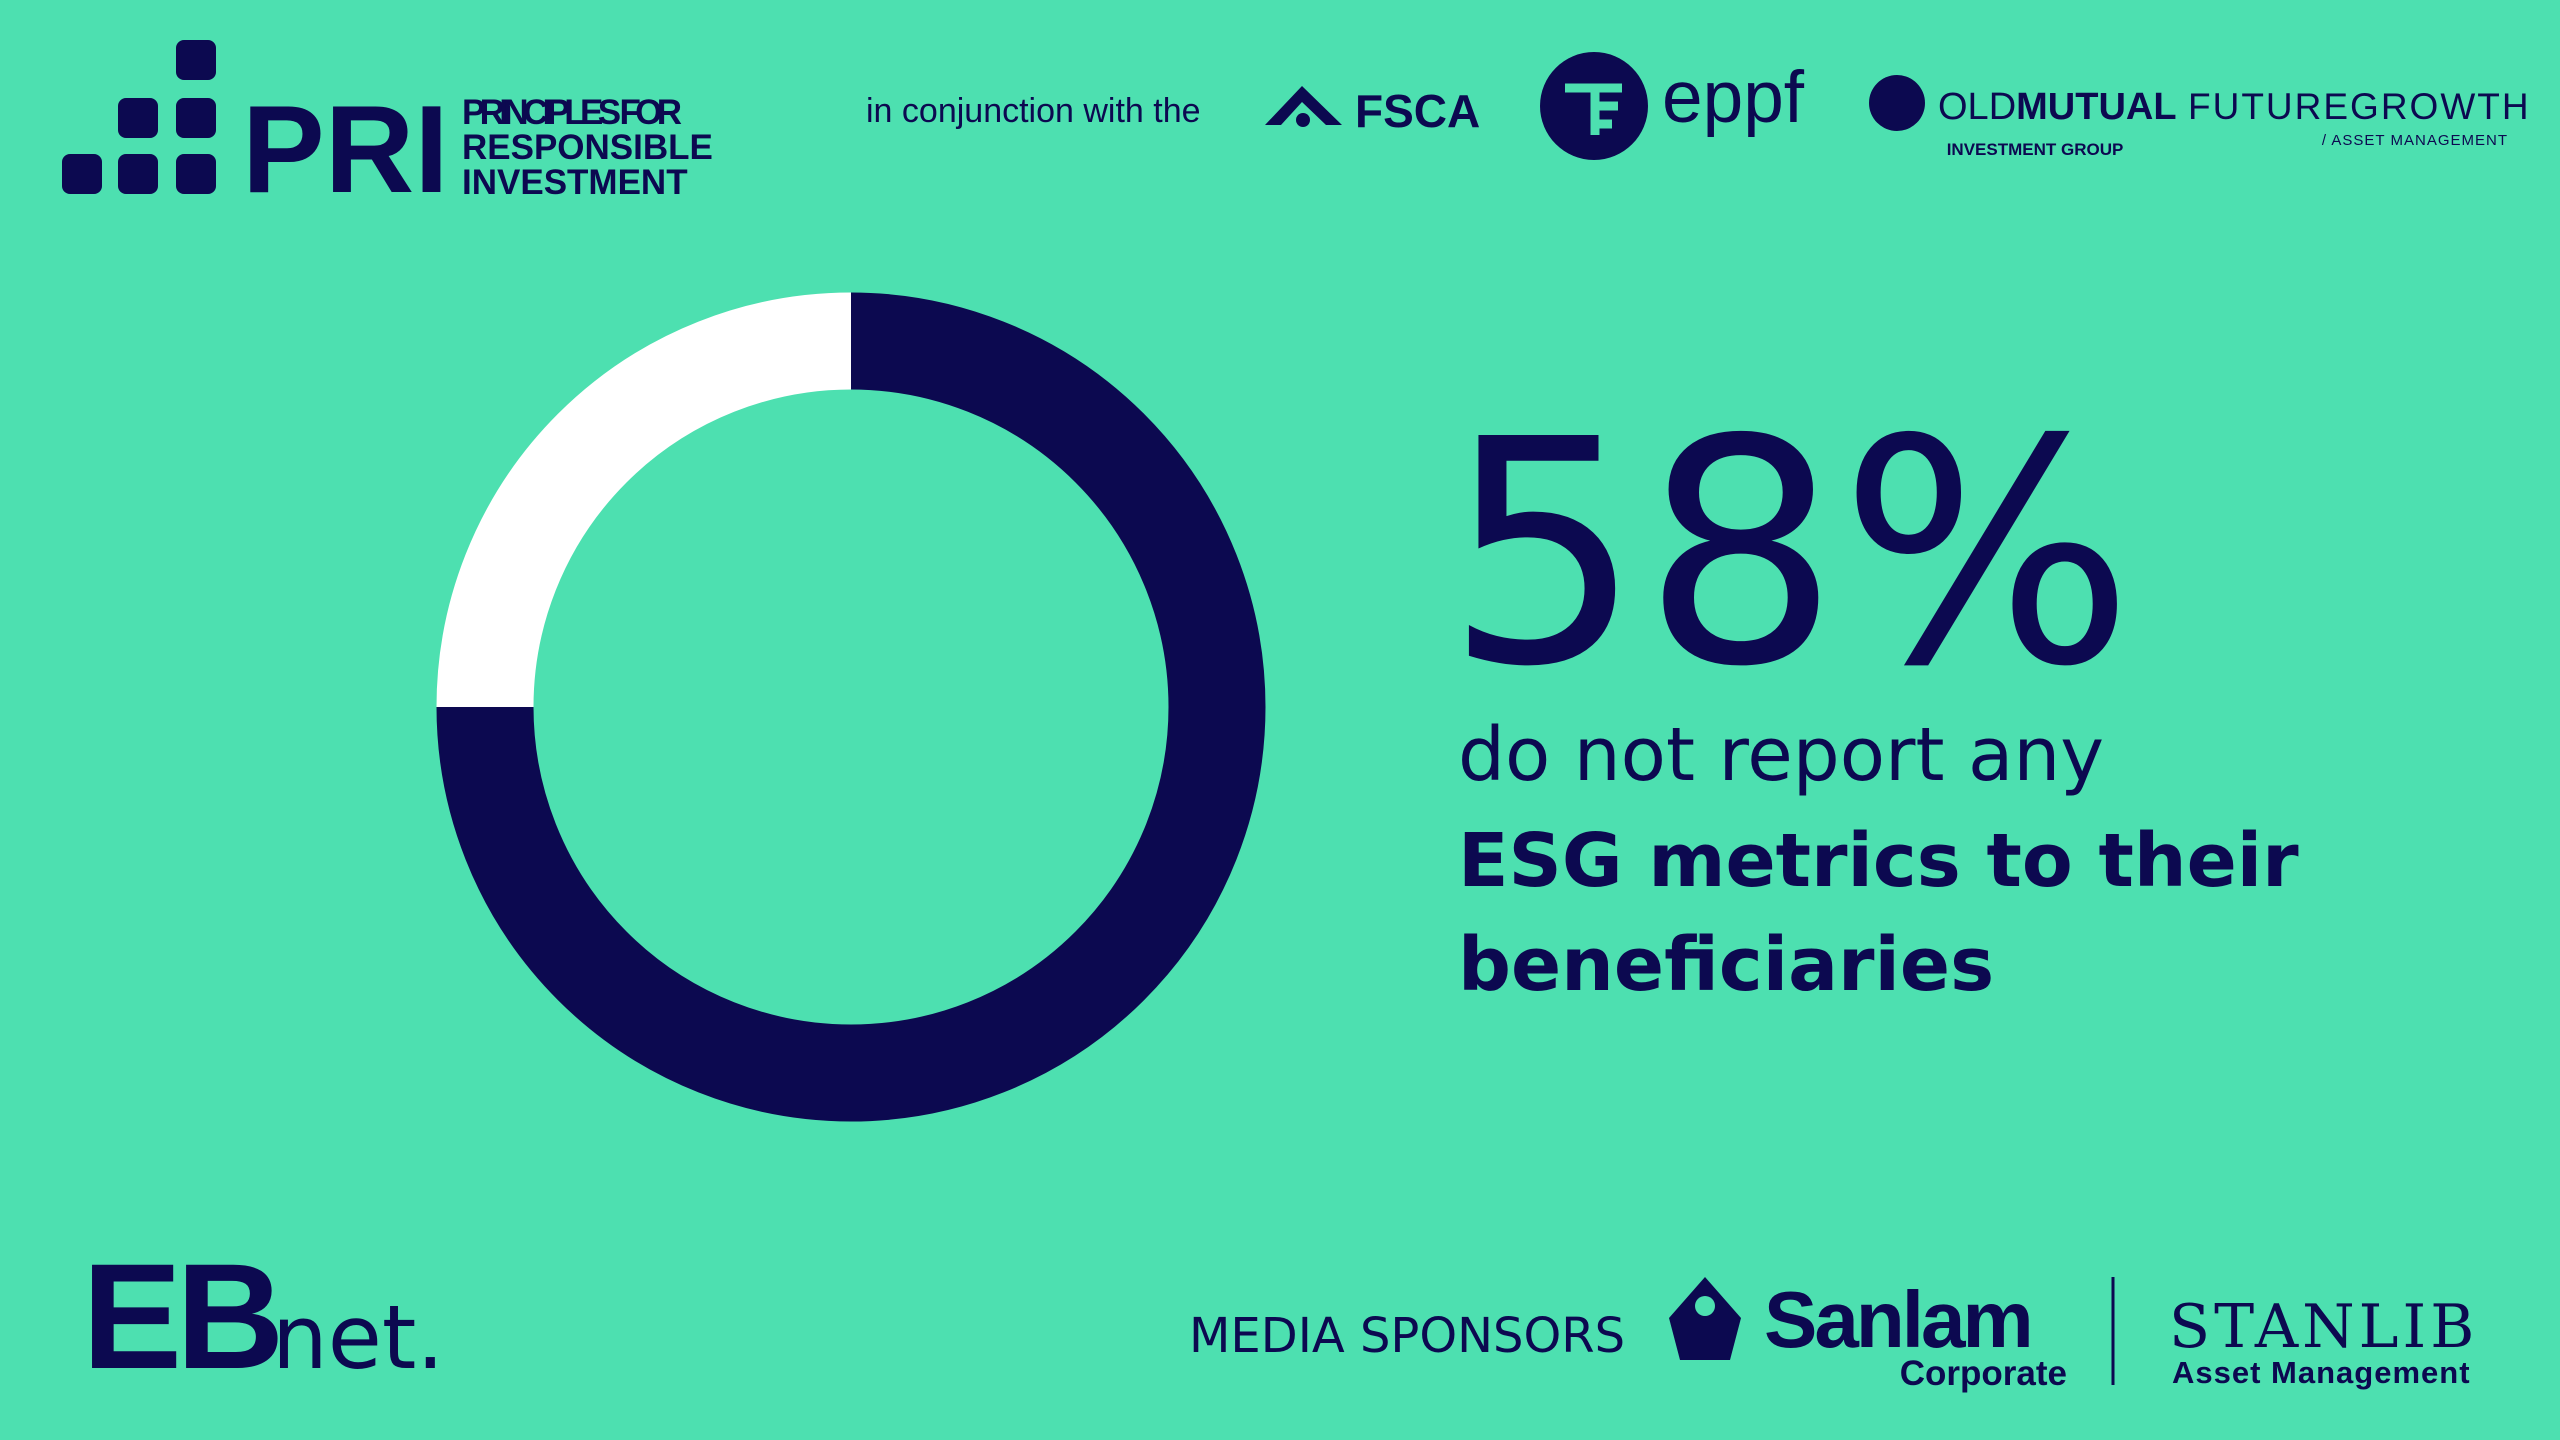 Image resolution: width=2560 pixels, height=1440 pixels. I want to click on media-sponsors: MEDIA SPONSORS, so click(1407, 1336).